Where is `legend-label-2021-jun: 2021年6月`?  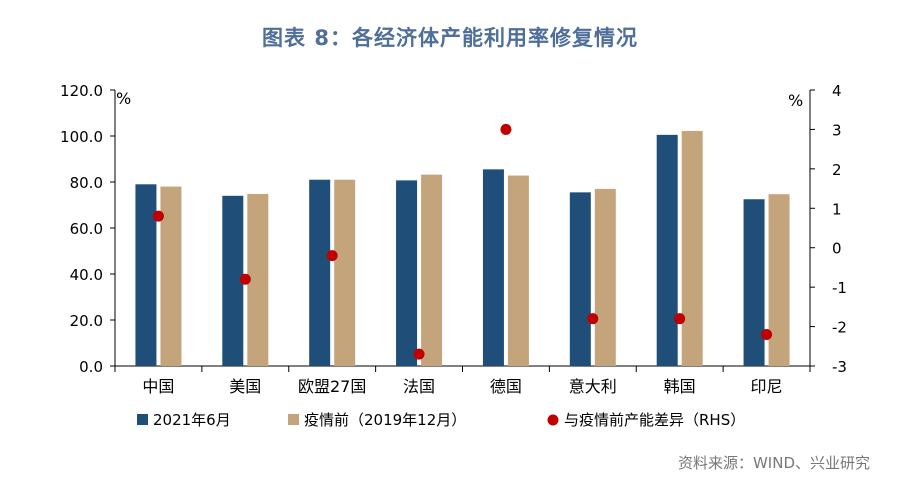 legend-label-2021-jun: 2021年6月 is located at coordinates (192, 420).